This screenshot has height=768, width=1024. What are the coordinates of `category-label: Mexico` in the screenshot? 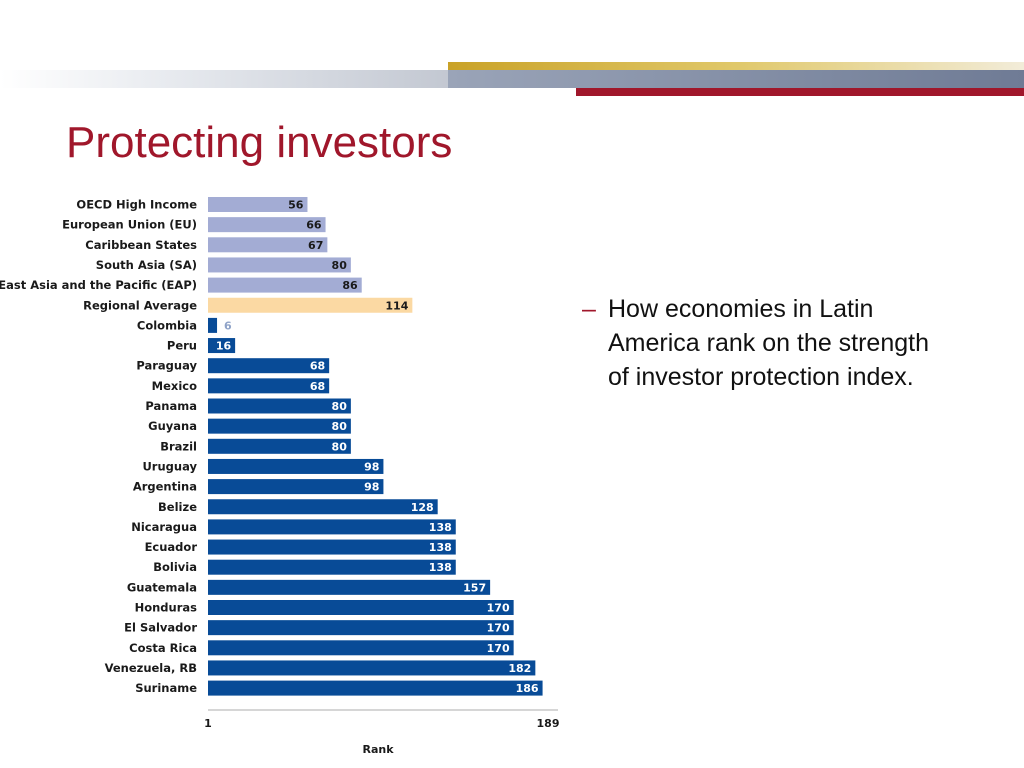 It's located at (174, 386).